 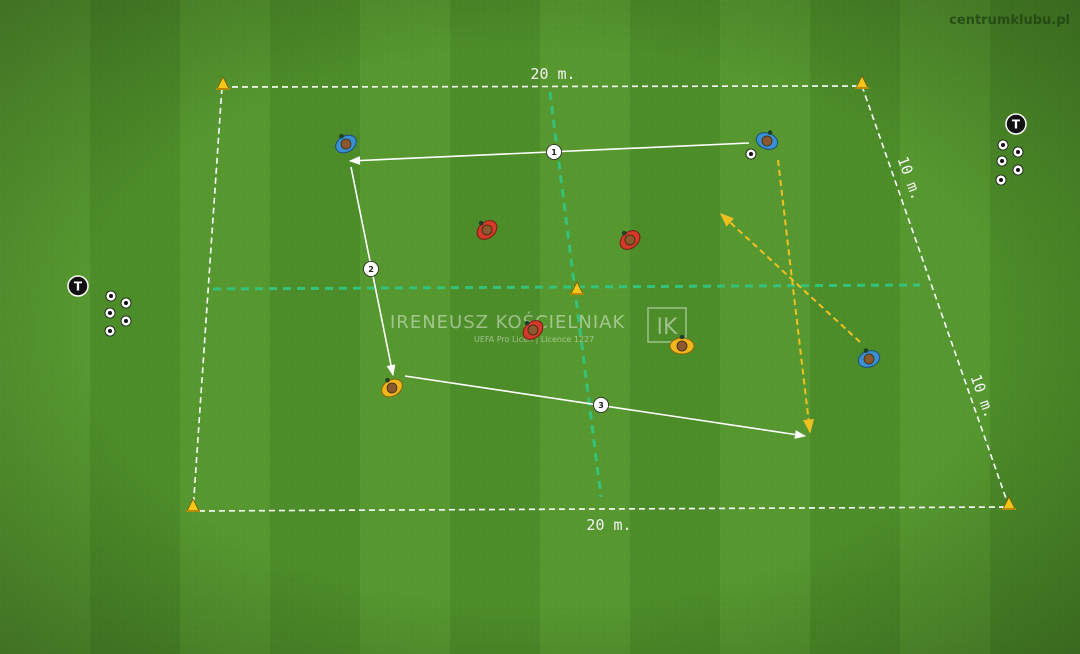 I want to click on pass-number-1-text: 1, so click(x=554, y=152).